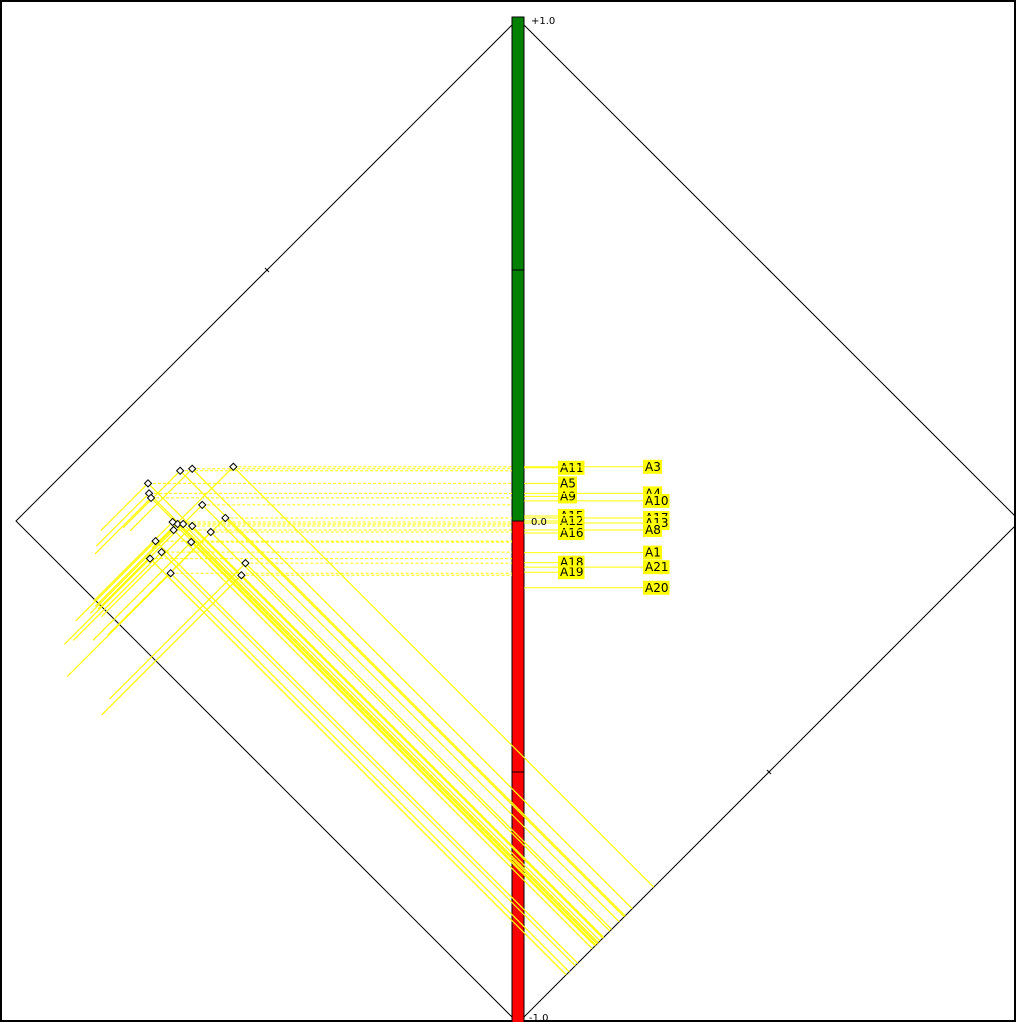 The height and width of the screenshot is (1022, 1016). What do you see at coordinates (428, 746) in the screenshot?
I see `projection-line-right` at bounding box center [428, 746].